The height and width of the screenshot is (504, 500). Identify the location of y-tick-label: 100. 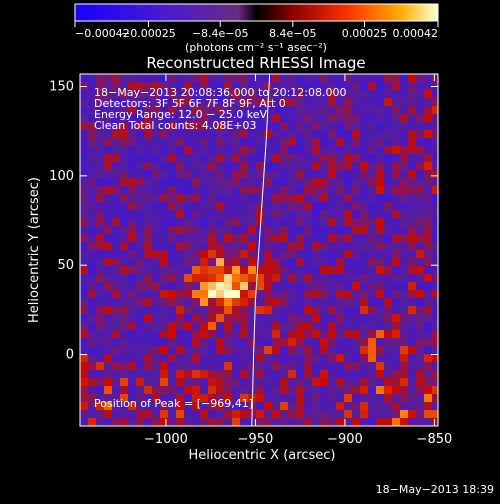
(61, 176).